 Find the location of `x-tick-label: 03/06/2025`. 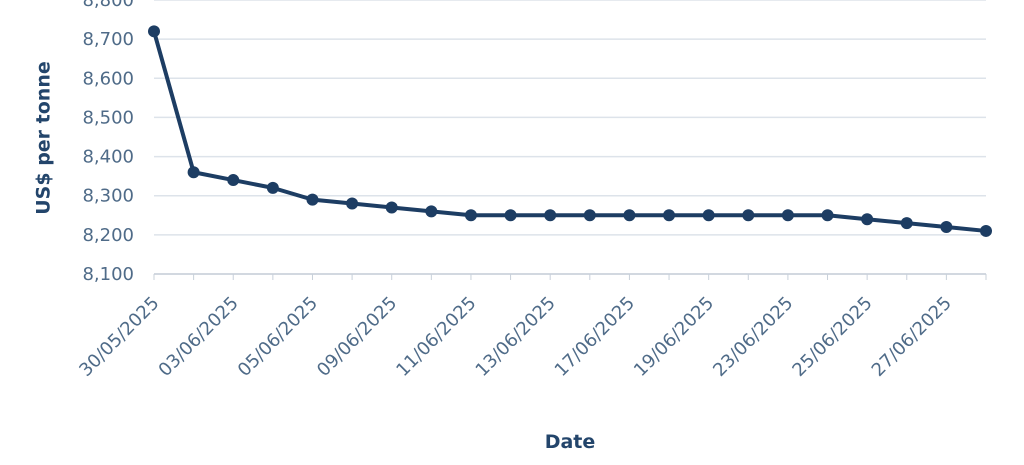

x-tick-label: 03/06/2025 is located at coordinates (199, 337).